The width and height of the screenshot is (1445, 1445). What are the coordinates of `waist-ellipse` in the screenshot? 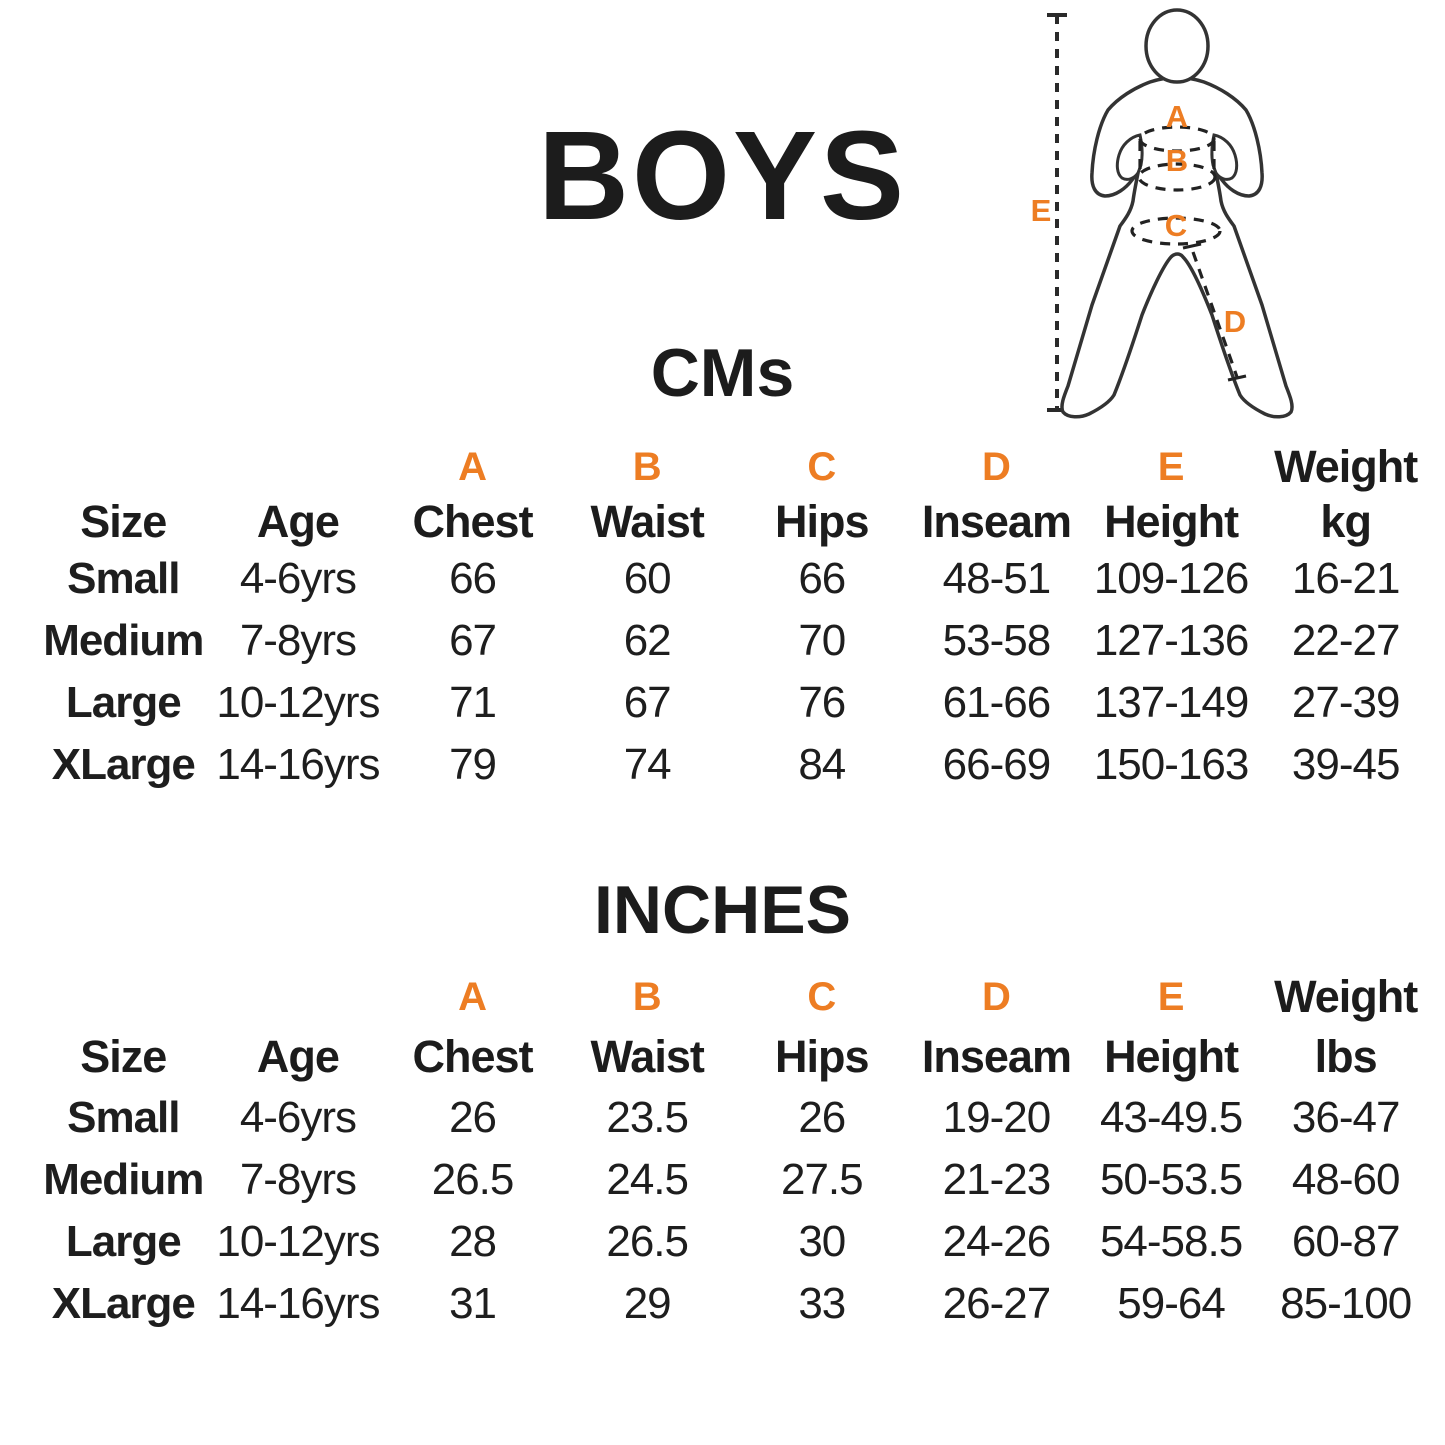 It's located at (1177, 177).